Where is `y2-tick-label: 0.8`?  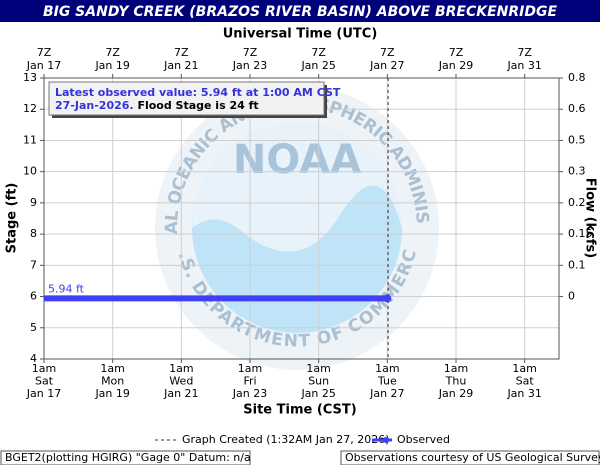 y2-tick-label: 0.8 is located at coordinates (577, 77).